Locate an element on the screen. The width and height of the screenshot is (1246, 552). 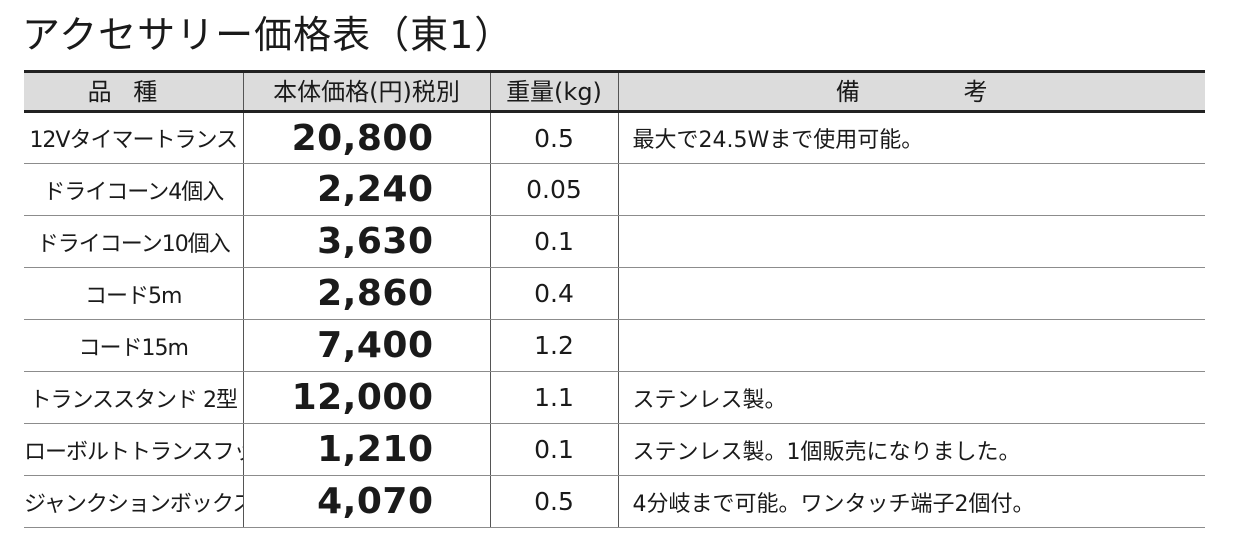
row-price: 7,400 is located at coordinates (367, 345).